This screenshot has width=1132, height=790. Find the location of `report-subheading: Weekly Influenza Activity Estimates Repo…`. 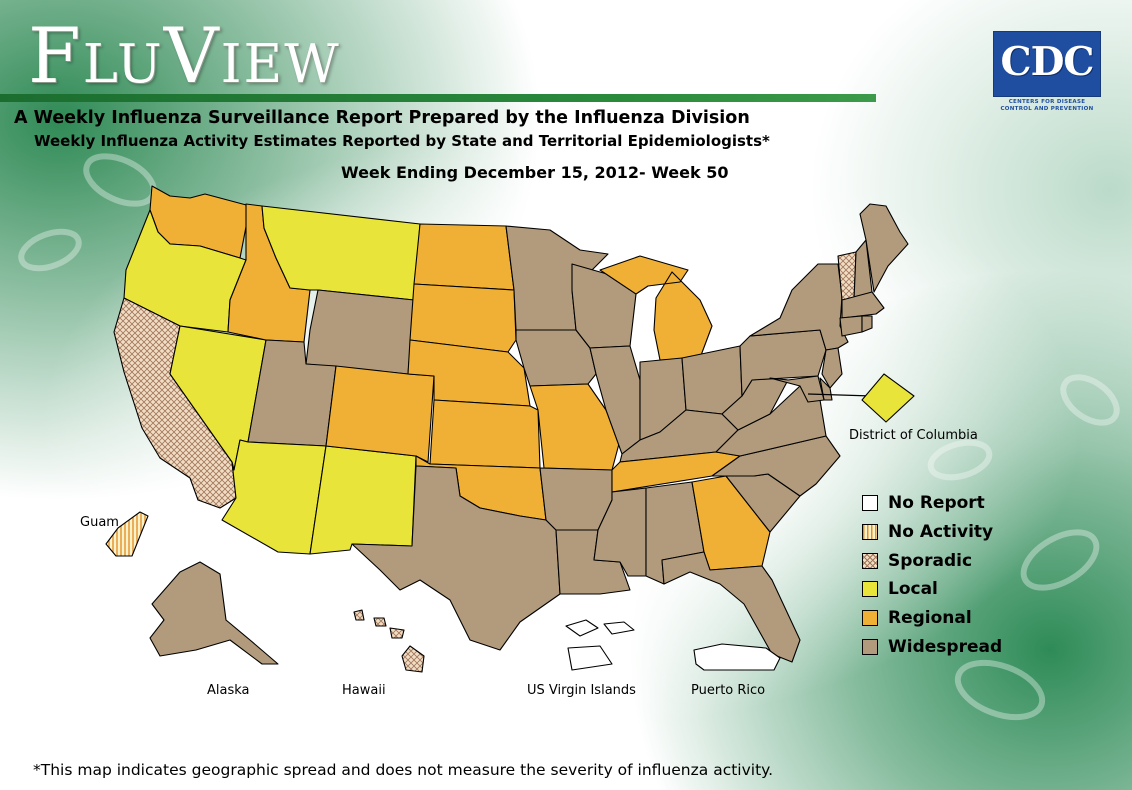

report-subheading: Weekly Influenza Activity Estimates Repo… is located at coordinates (402, 141).